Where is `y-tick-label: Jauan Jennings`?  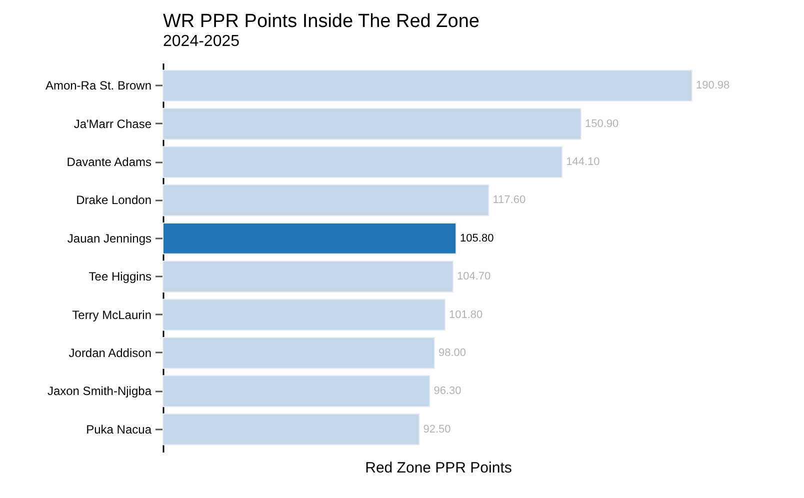 y-tick-label: Jauan Jennings is located at coordinates (109, 238).